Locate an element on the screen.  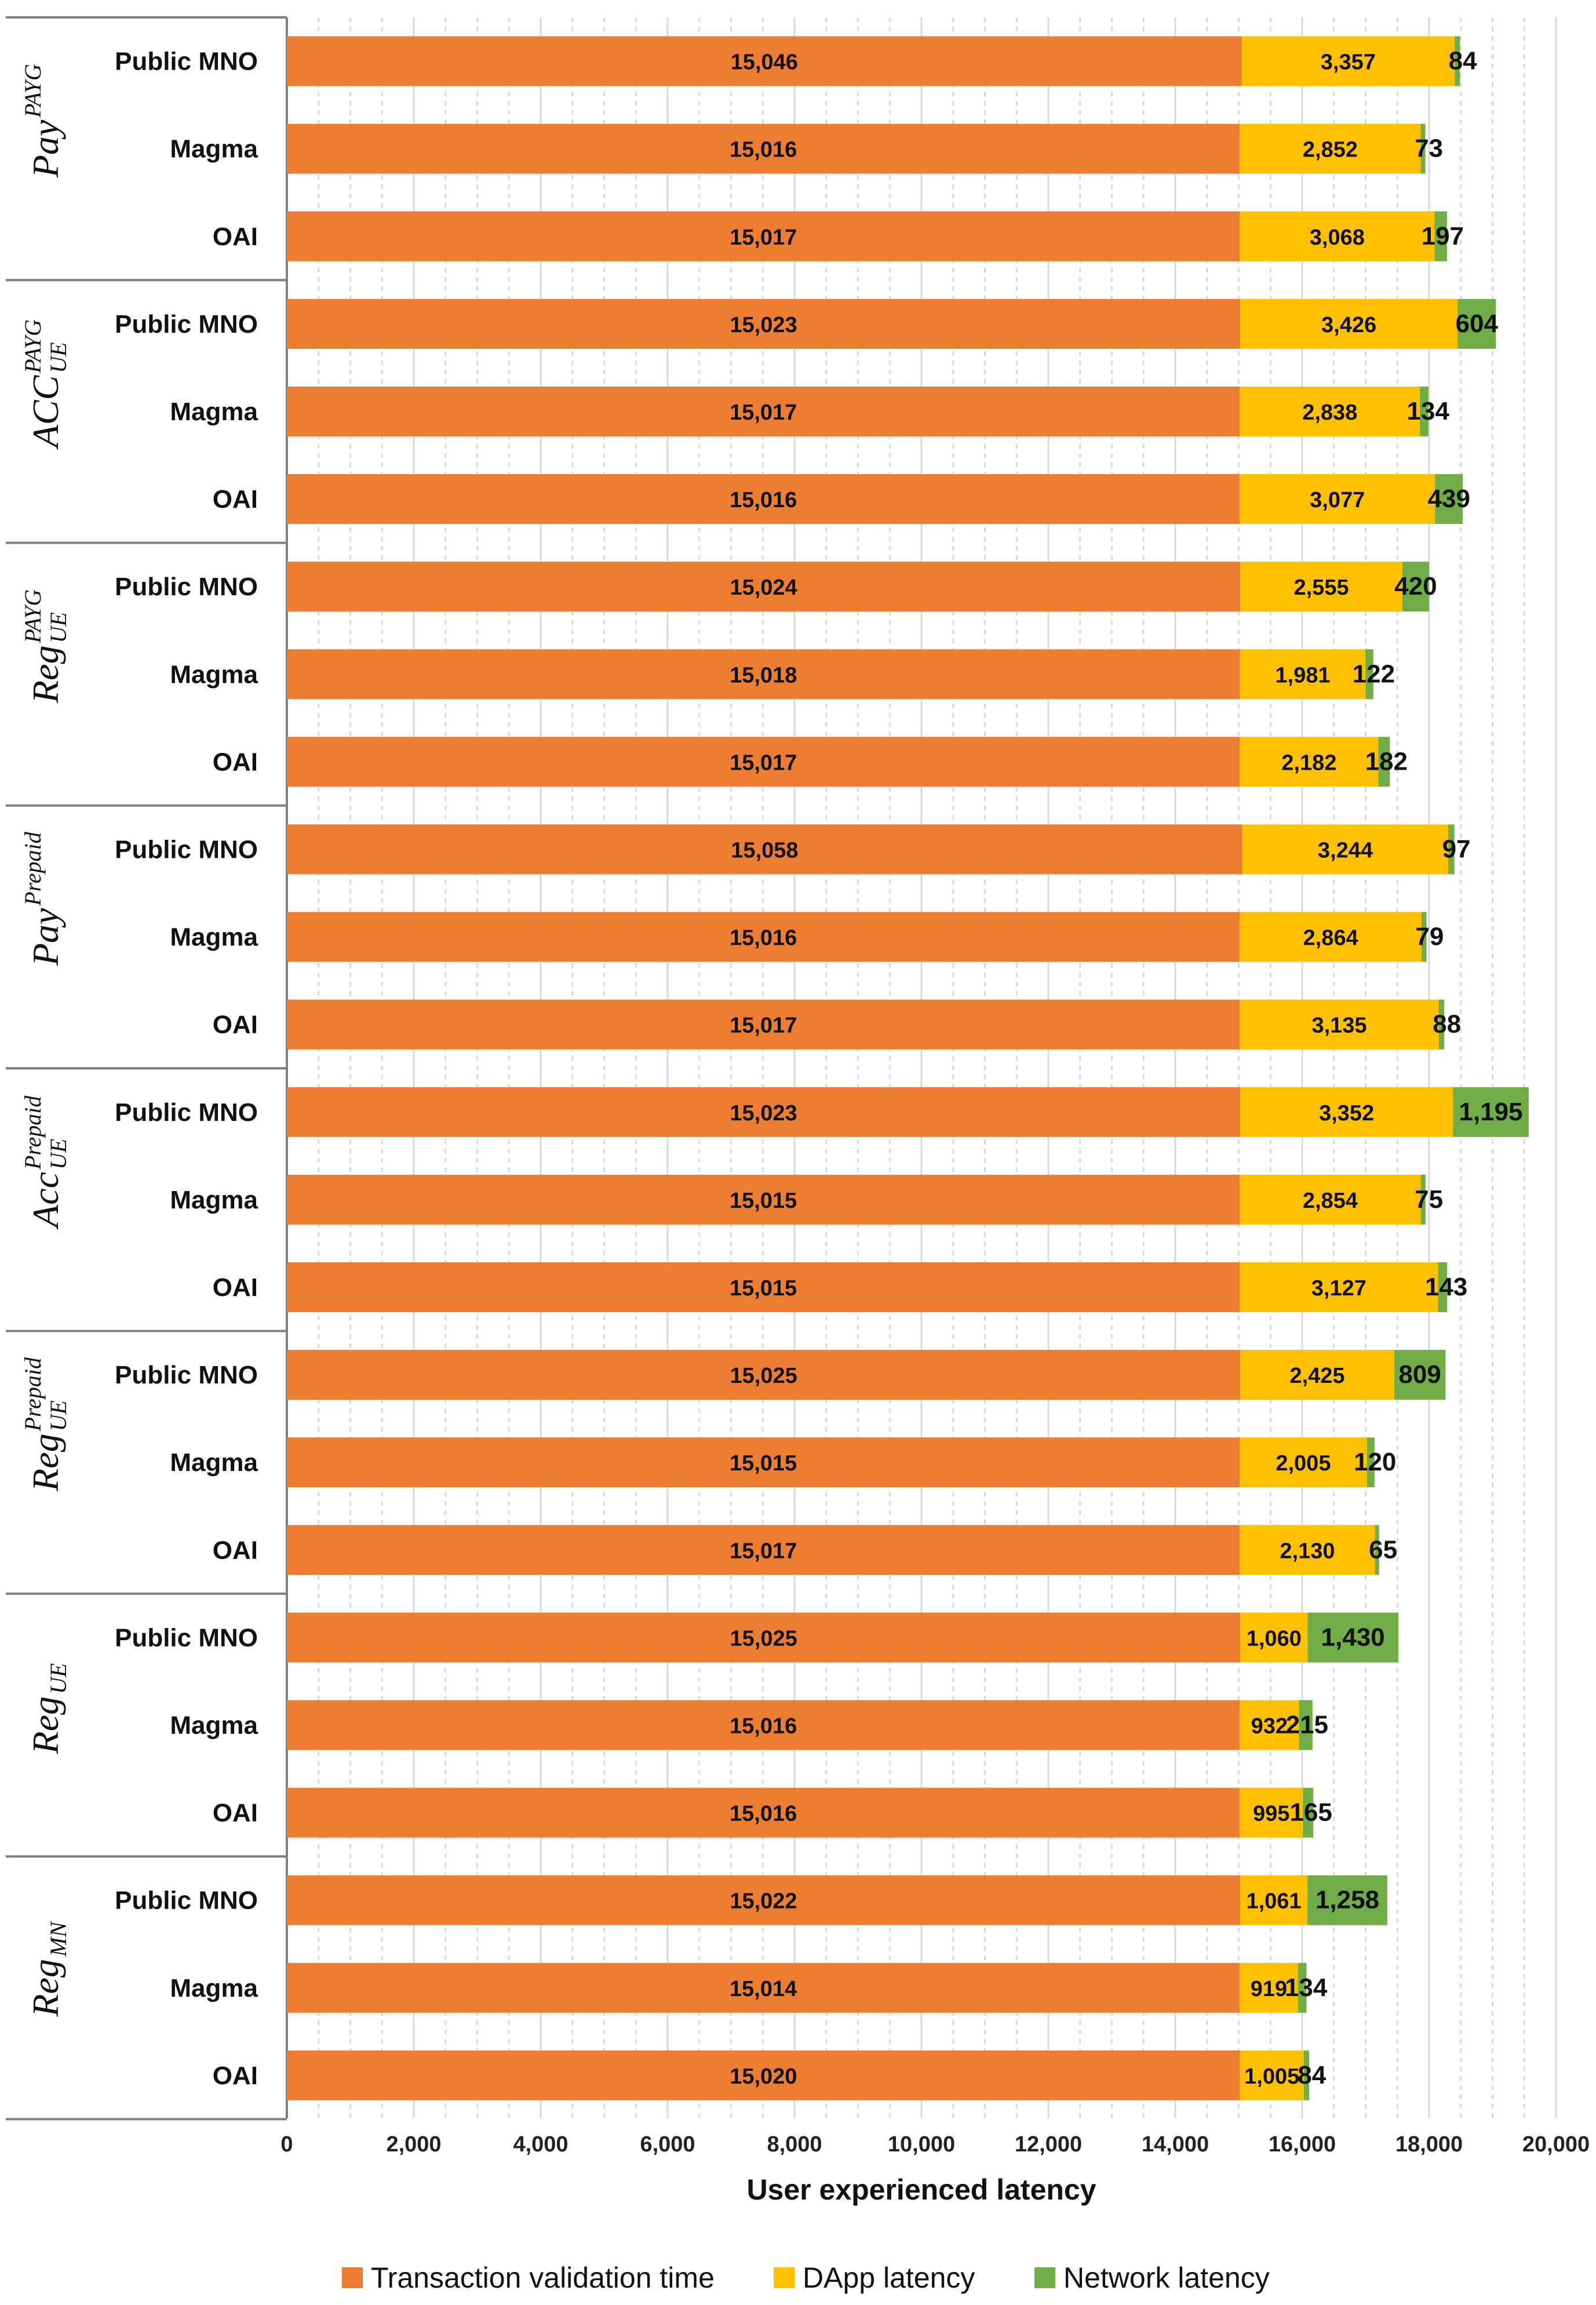
data-label: 2,005 is located at coordinates (1303, 1463).